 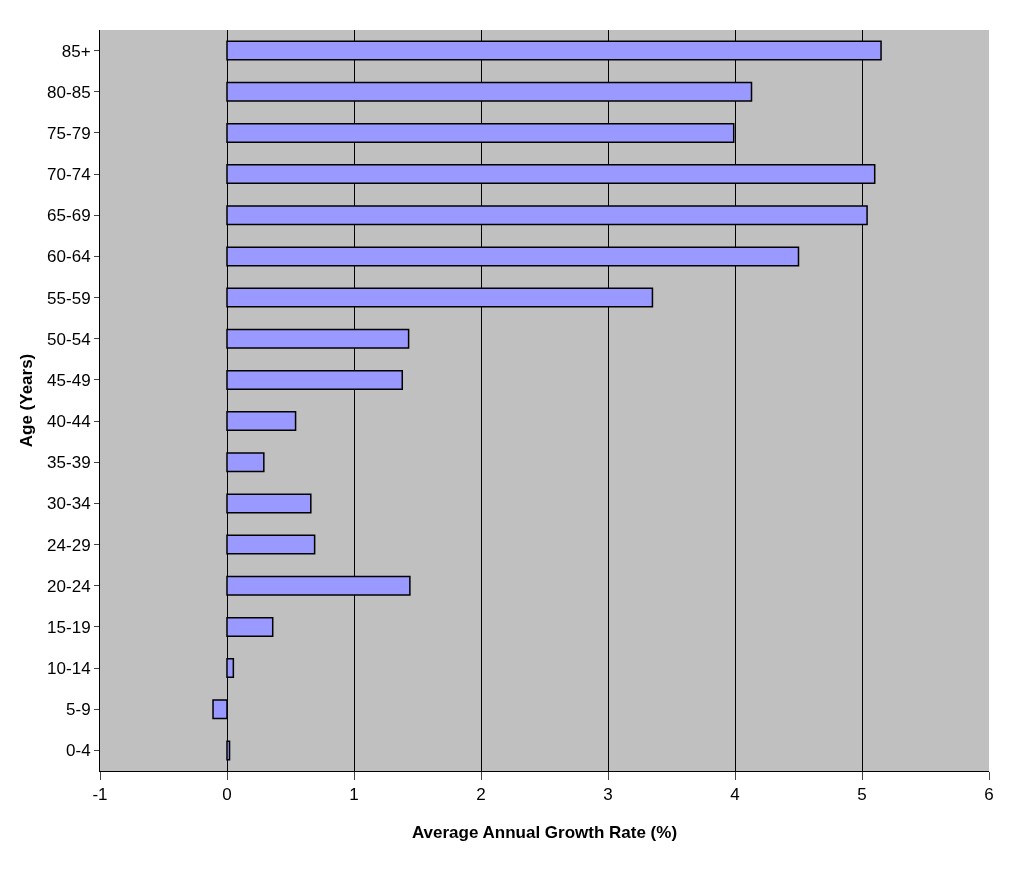 What do you see at coordinates (227, 795) in the screenshot?
I see `x-tick-label: 0` at bounding box center [227, 795].